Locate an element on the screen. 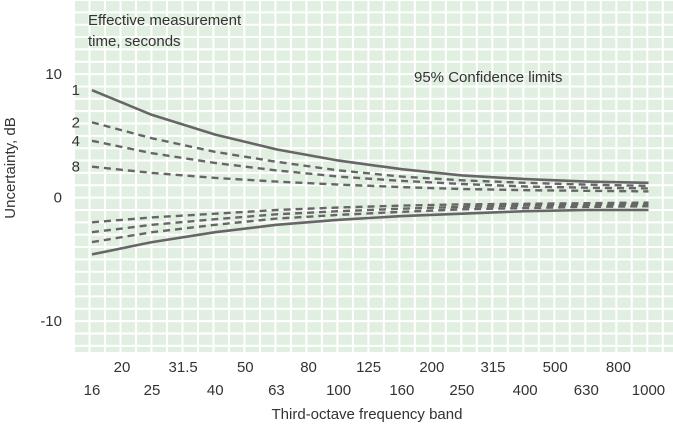  x-tick-label: 31.5 is located at coordinates (183, 367).